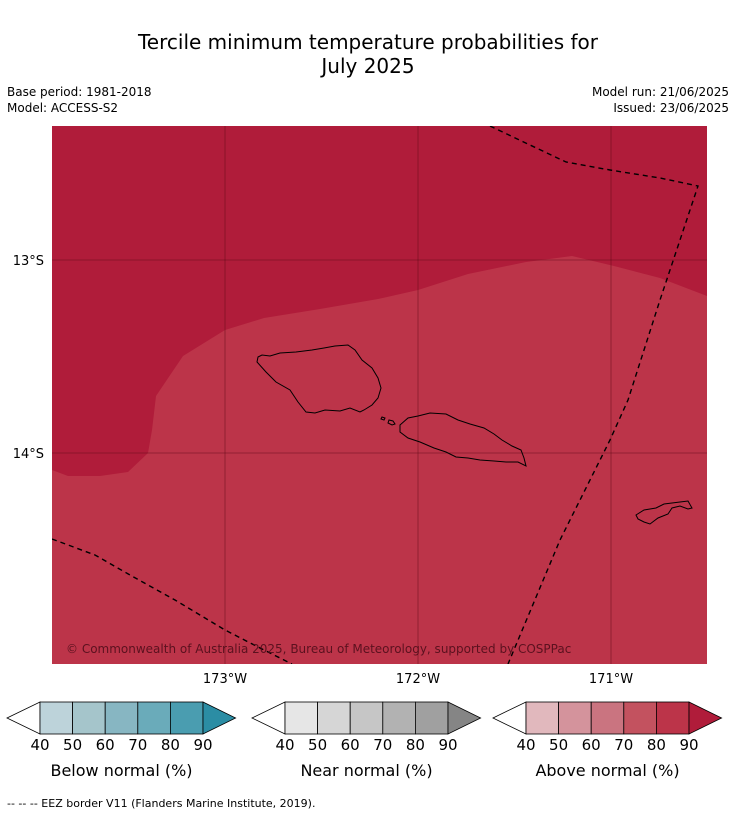 The image size is (736, 816). I want to click on lon-label-171w: 171°W, so click(611, 679).